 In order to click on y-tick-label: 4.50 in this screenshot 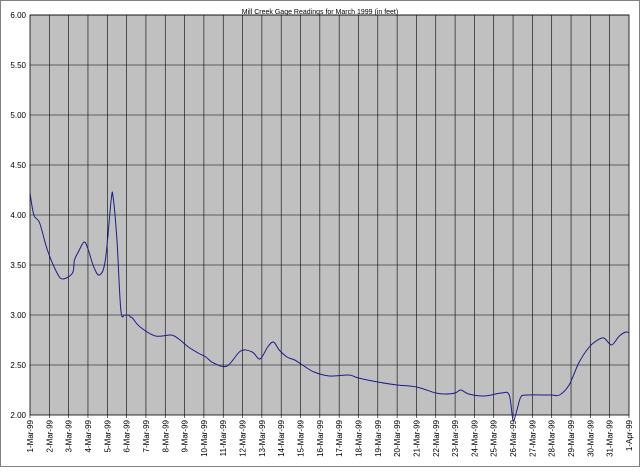, I will do `click(18, 165)`.